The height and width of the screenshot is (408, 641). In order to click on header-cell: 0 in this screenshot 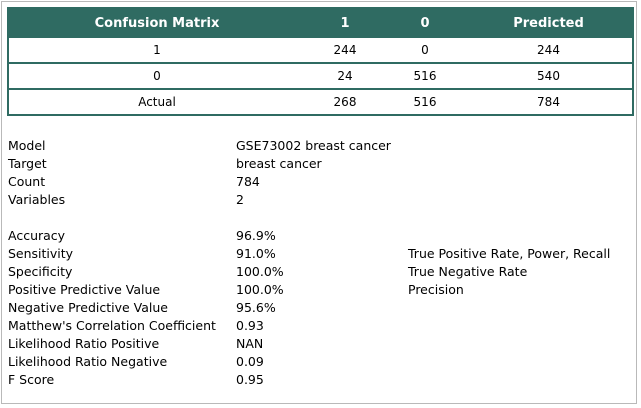, I will do `click(425, 23)`.